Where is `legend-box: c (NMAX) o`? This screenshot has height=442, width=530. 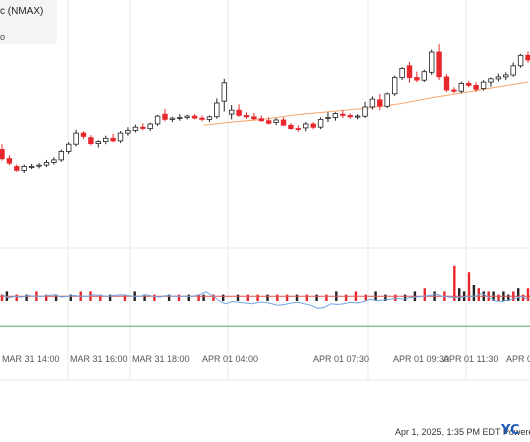
legend-box: c (NMAX) o is located at coordinates (28, 22).